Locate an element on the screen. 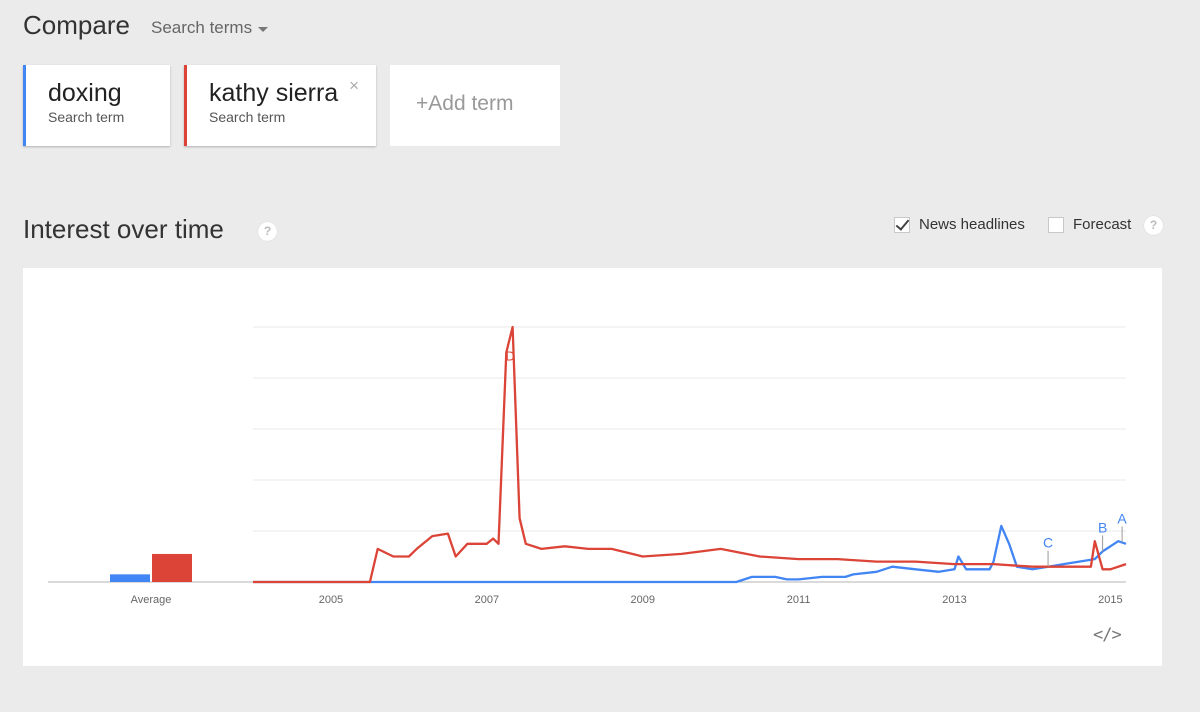  search-terms-label: Search terms is located at coordinates (202, 27).